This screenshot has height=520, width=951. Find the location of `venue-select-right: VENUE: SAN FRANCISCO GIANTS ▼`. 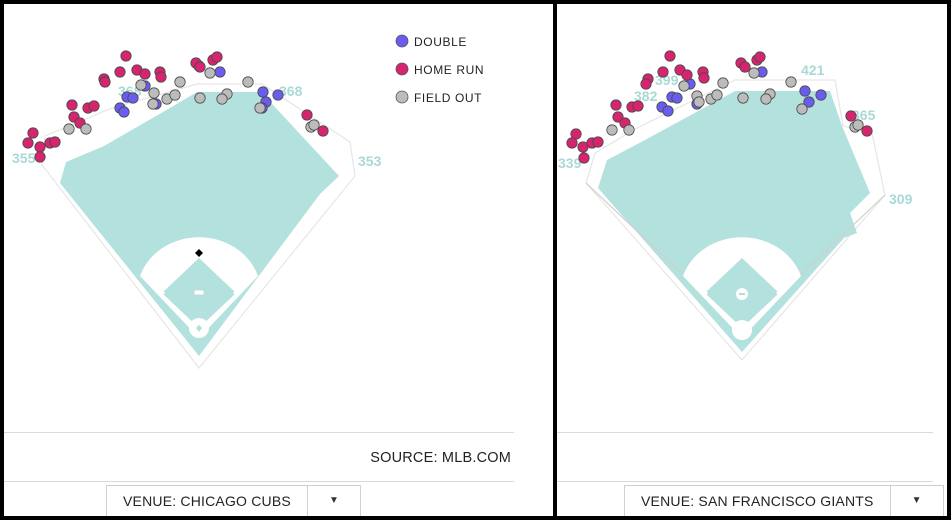

venue-select-right: VENUE: SAN FRANCISCO GIANTS ▼ is located at coordinates (784, 500).